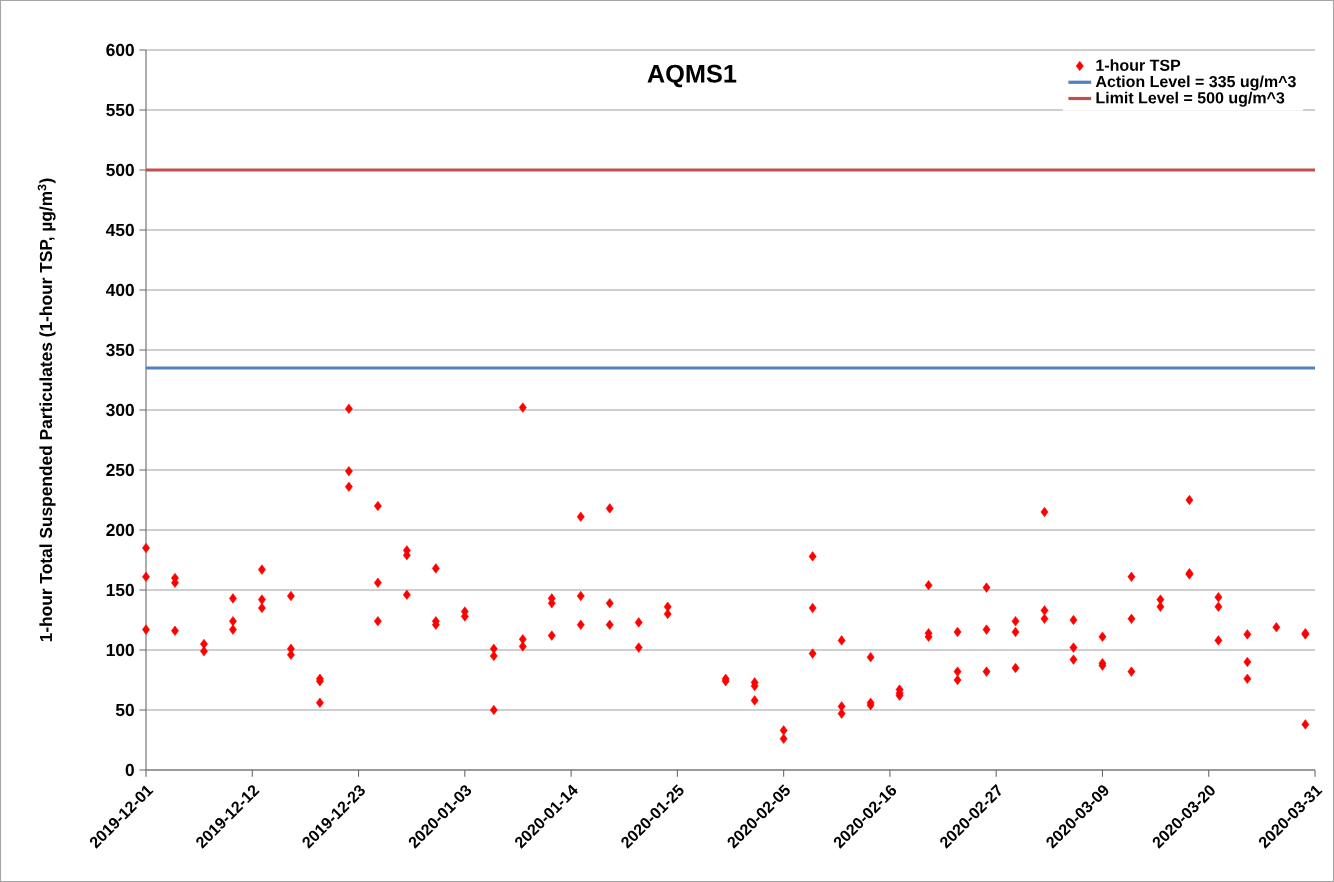 This screenshot has width=1334, height=882. What do you see at coordinates (120, 50) in the screenshot?
I see `y-tick-label: 600` at bounding box center [120, 50].